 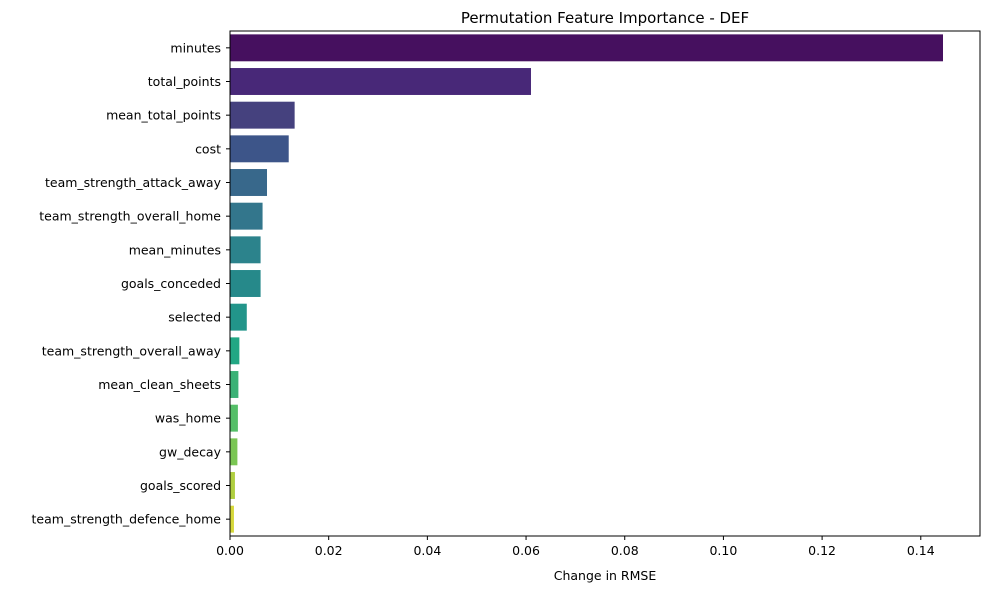 What do you see at coordinates (822, 550) in the screenshot?
I see `x-tick-label: 0.12` at bounding box center [822, 550].